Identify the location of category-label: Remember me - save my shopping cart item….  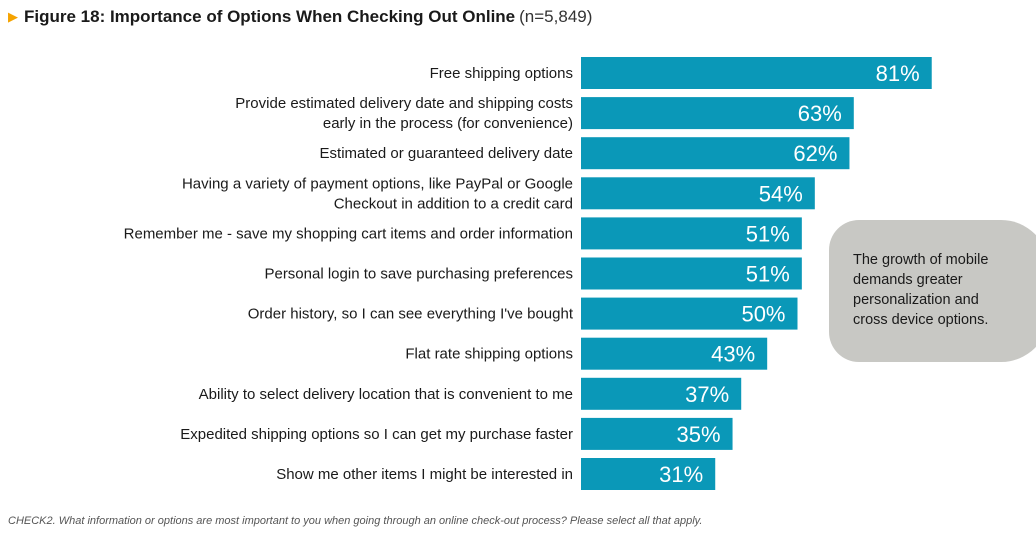
(348, 233).